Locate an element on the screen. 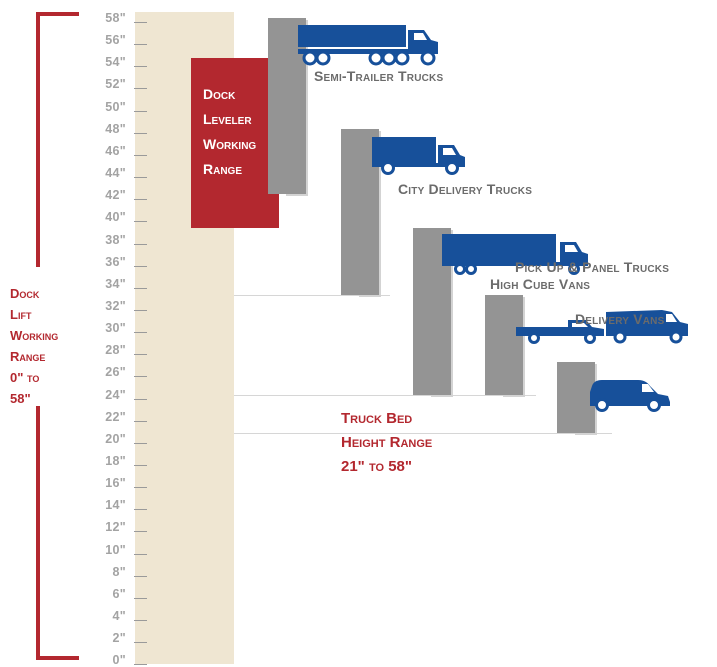 The height and width of the screenshot is (667, 717). dock-lift-line-1: Dock is located at coordinates (25, 293).